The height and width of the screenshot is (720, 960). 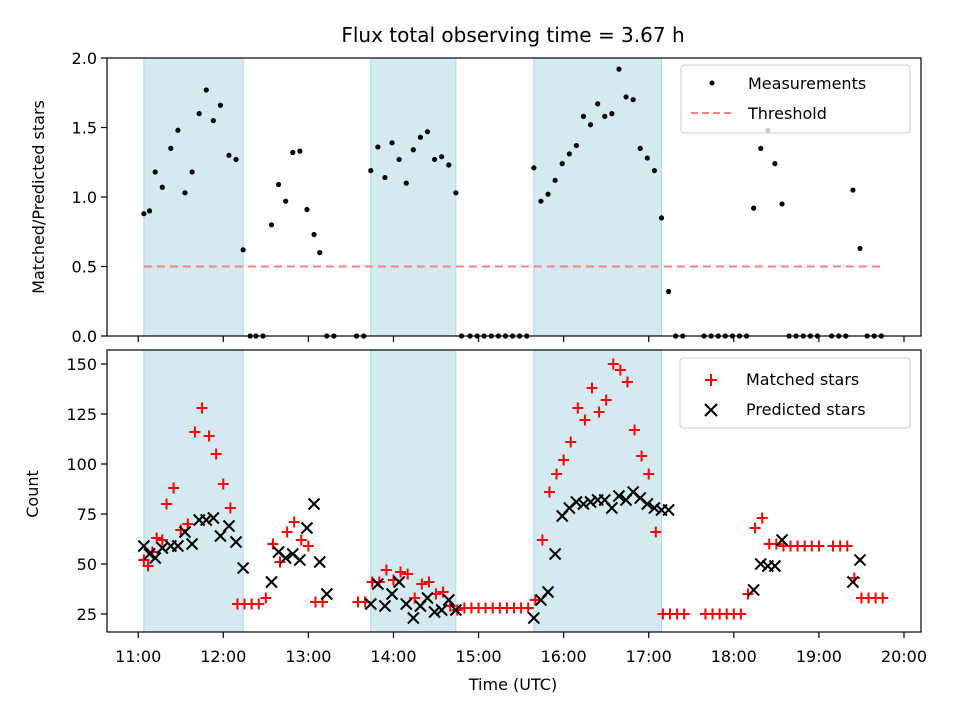 I want to click on x-tick-label: 11:00, so click(x=138, y=656).